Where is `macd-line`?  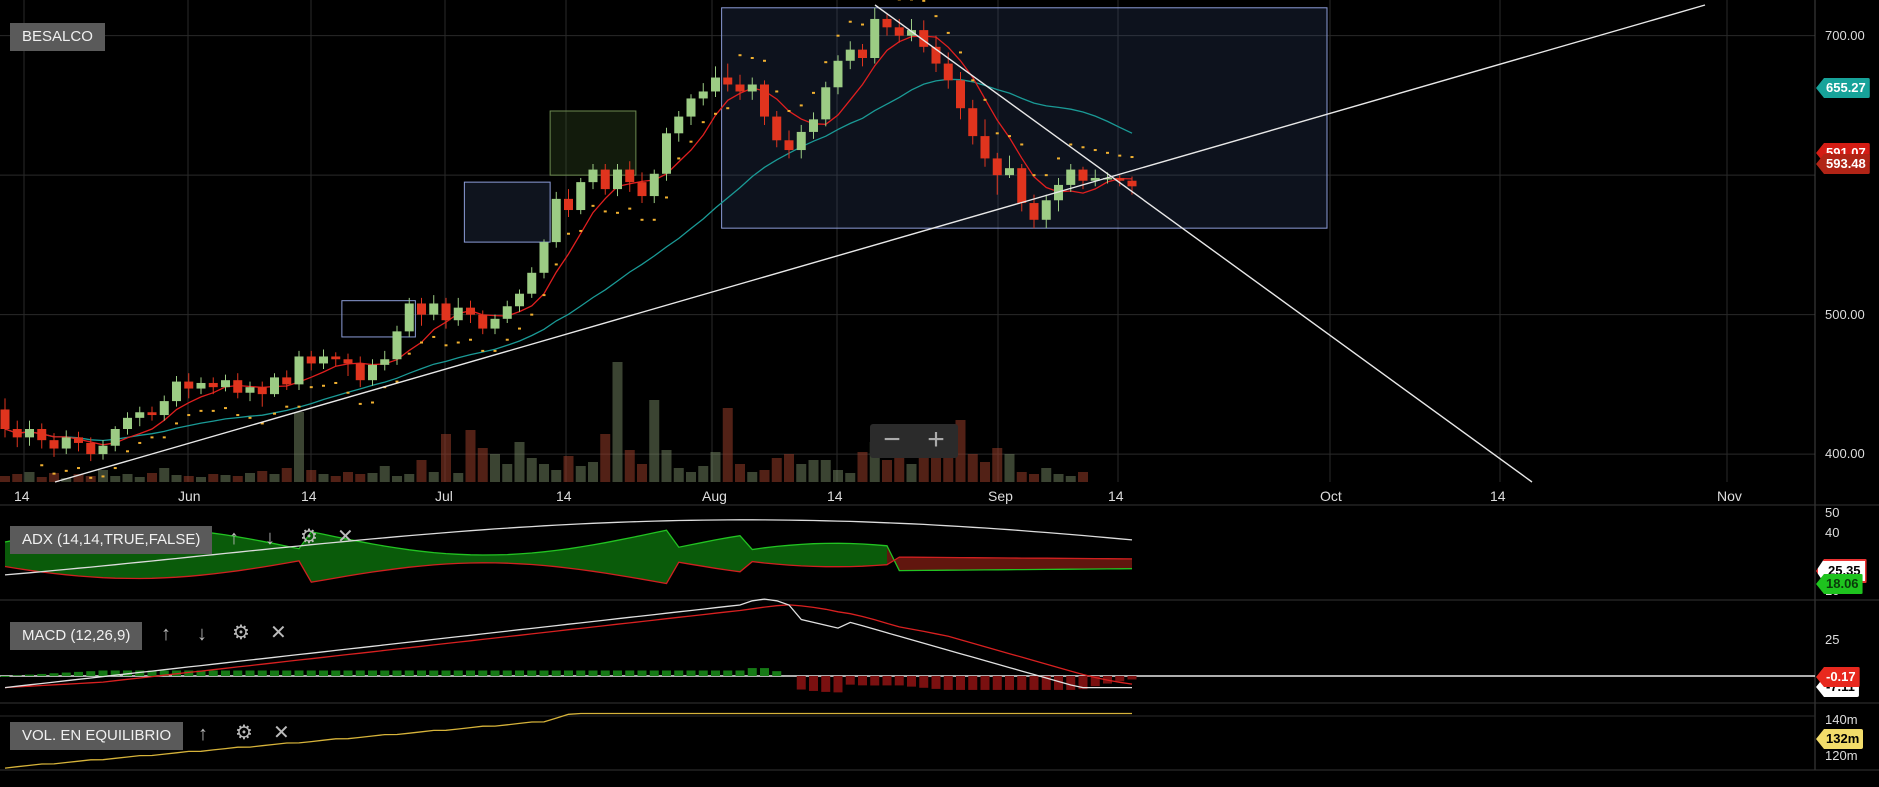
macd-line is located at coordinates (568, 643).